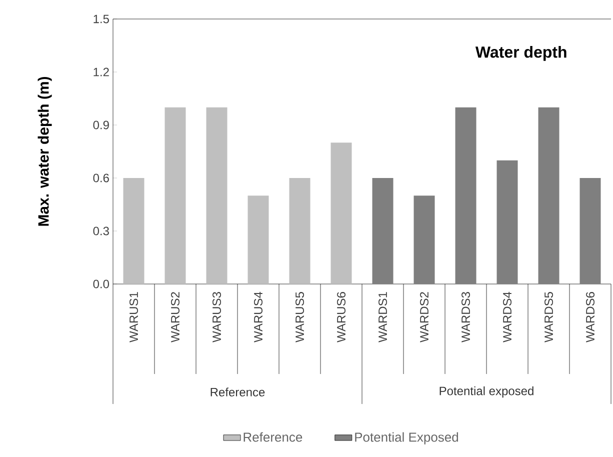 Image resolution: width=613 pixels, height=457 pixels. I want to click on x-tick-label: WARDS1, so click(383, 317).